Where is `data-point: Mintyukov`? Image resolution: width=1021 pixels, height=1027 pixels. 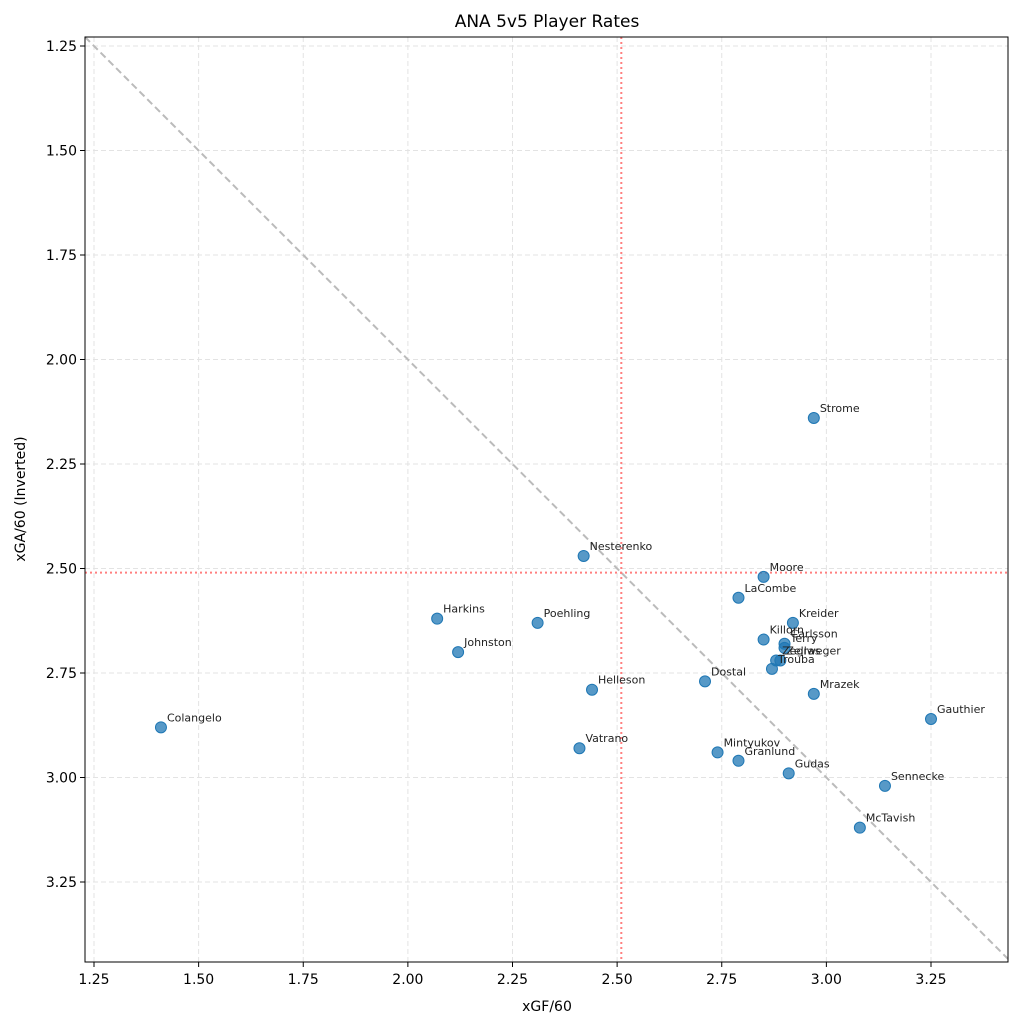
data-point: Mintyukov is located at coordinates (746, 747).